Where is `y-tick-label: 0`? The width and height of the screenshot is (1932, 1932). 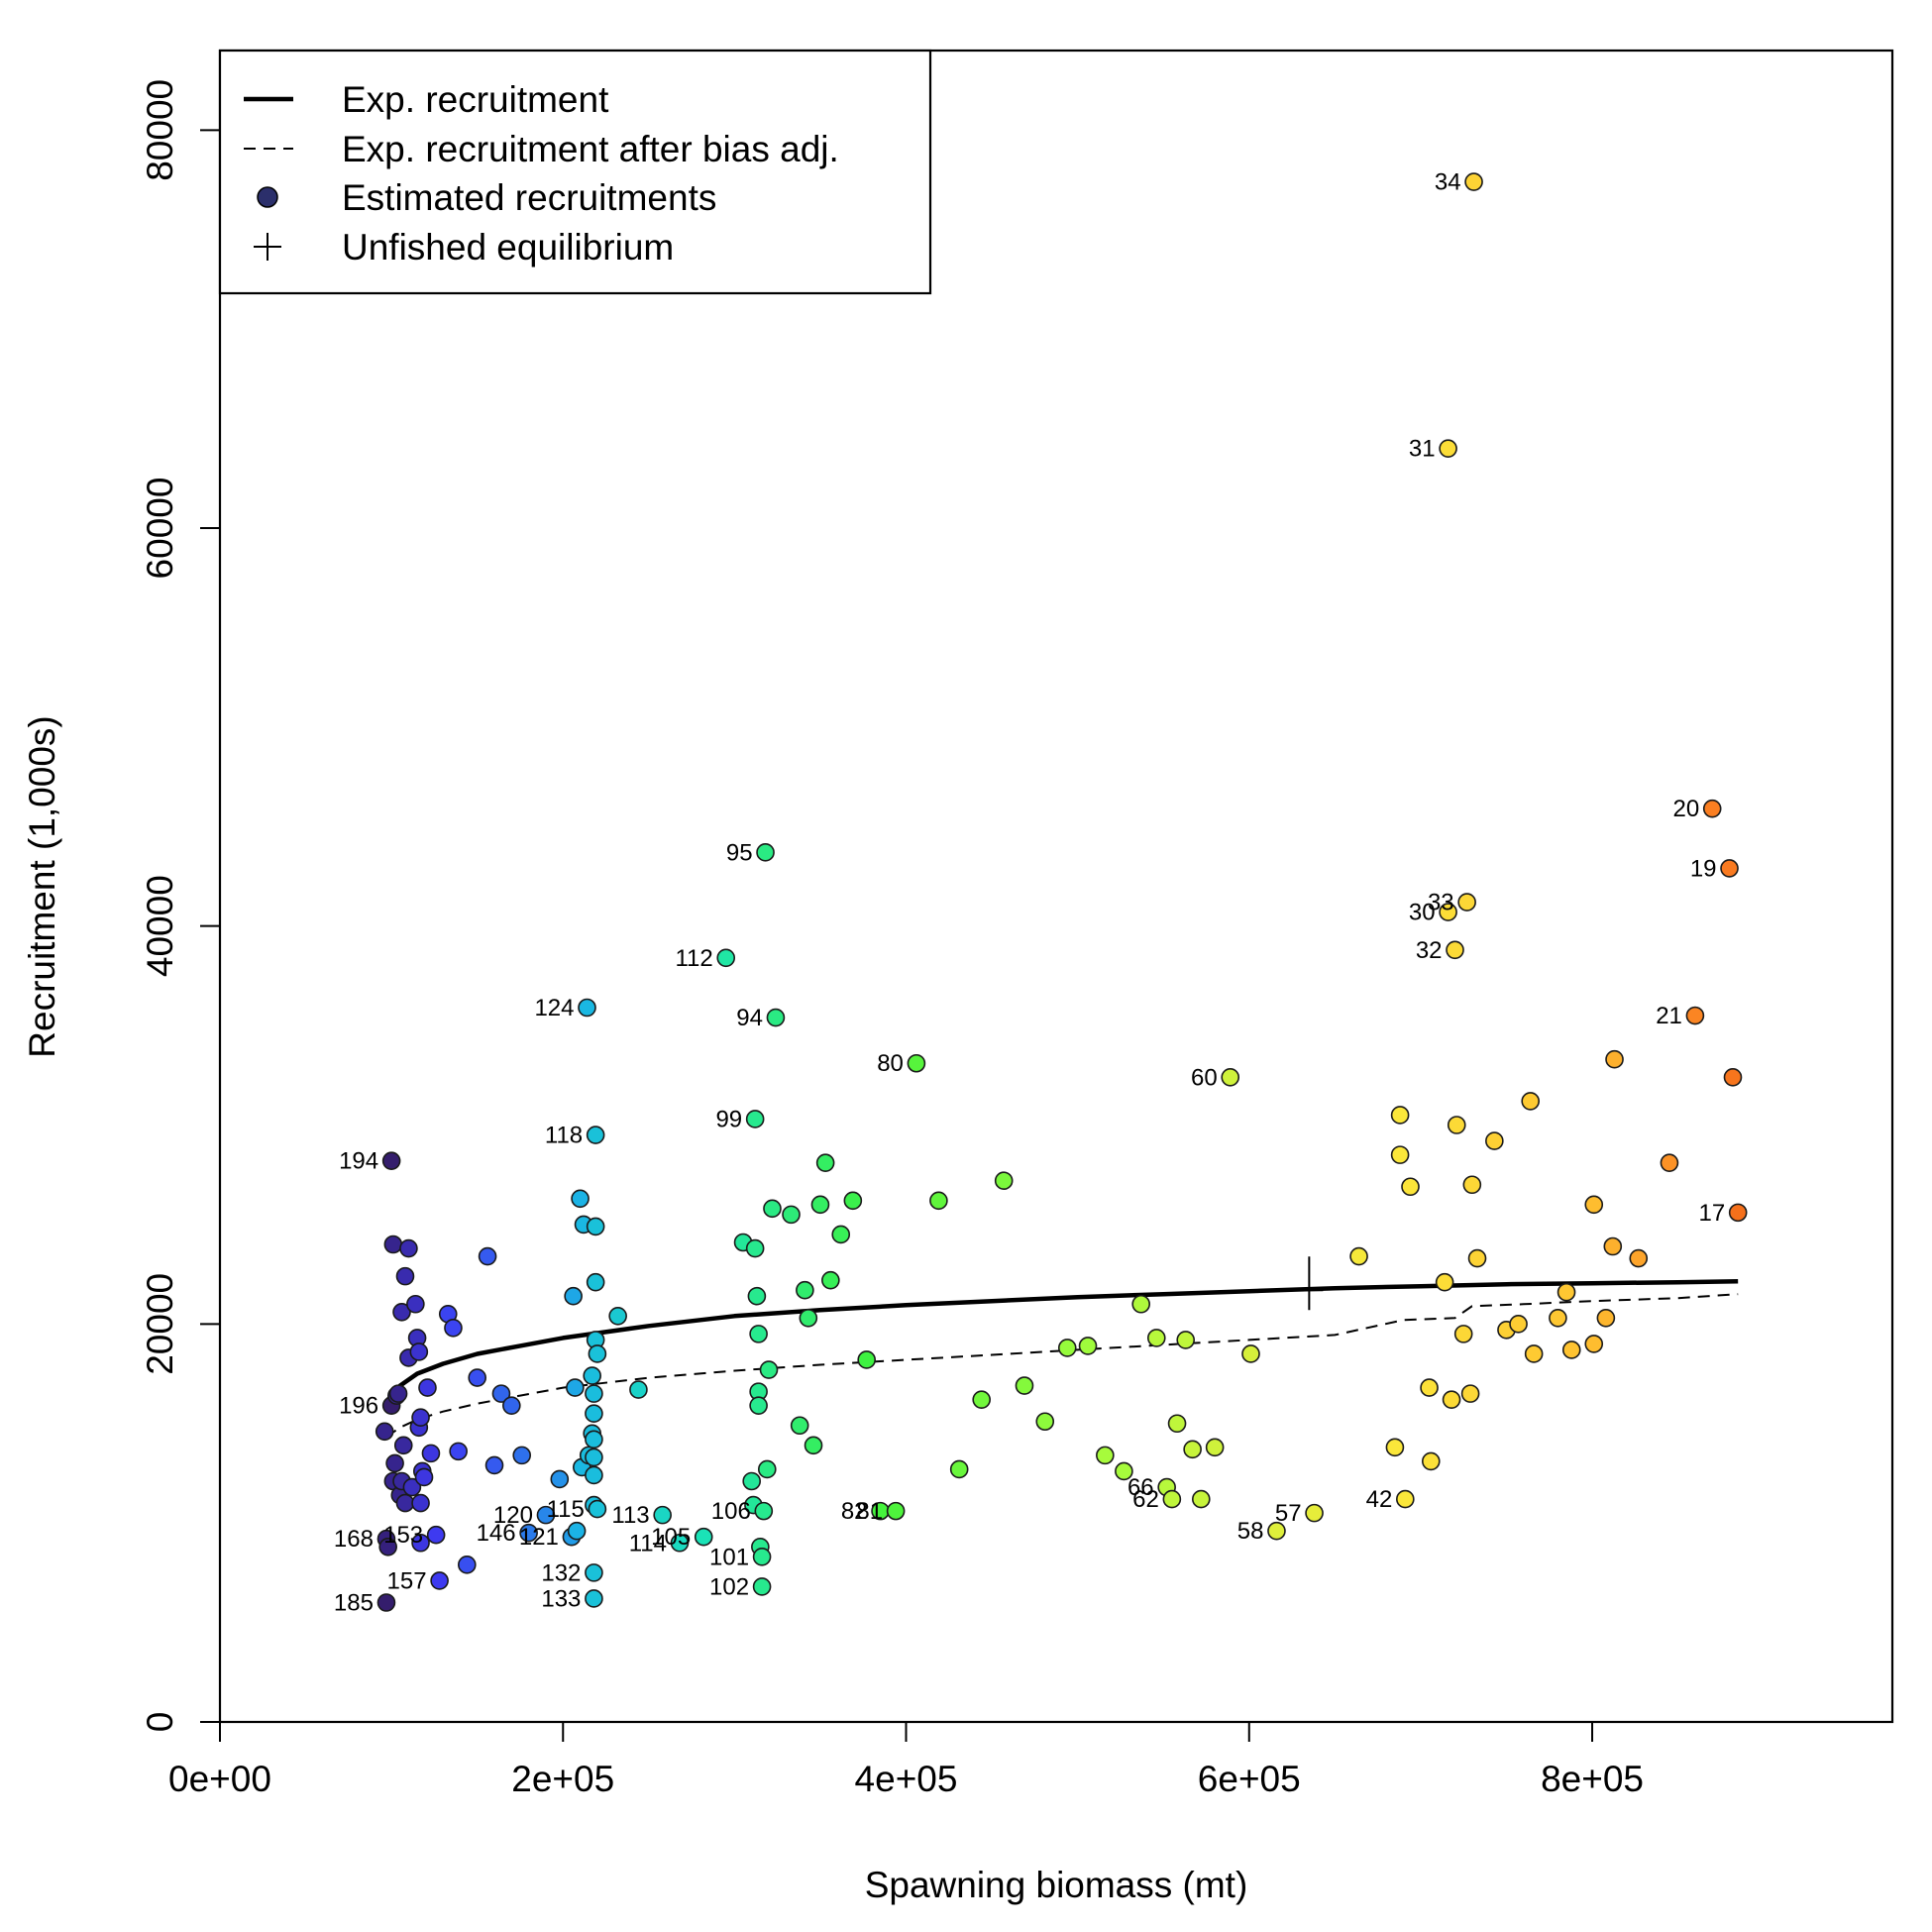
y-tick-label: 0 is located at coordinates (160, 1722).